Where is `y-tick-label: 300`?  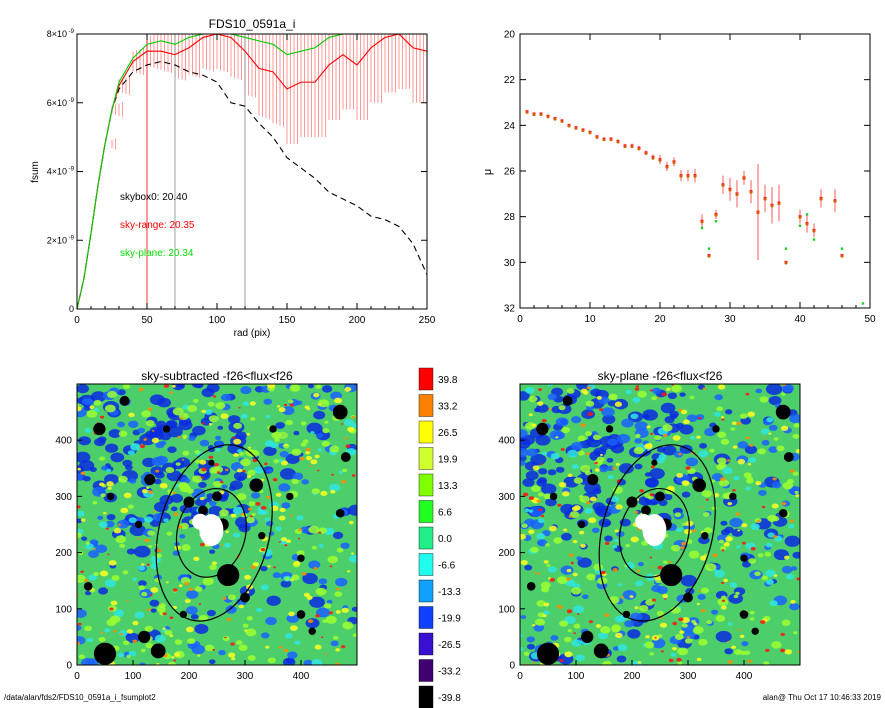 y-tick-label: 300 is located at coordinates (63, 497).